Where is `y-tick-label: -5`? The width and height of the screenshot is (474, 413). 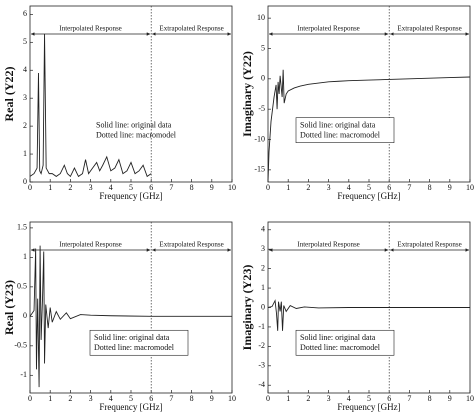 y-tick-label: -5 is located at coordinates (261, 108).